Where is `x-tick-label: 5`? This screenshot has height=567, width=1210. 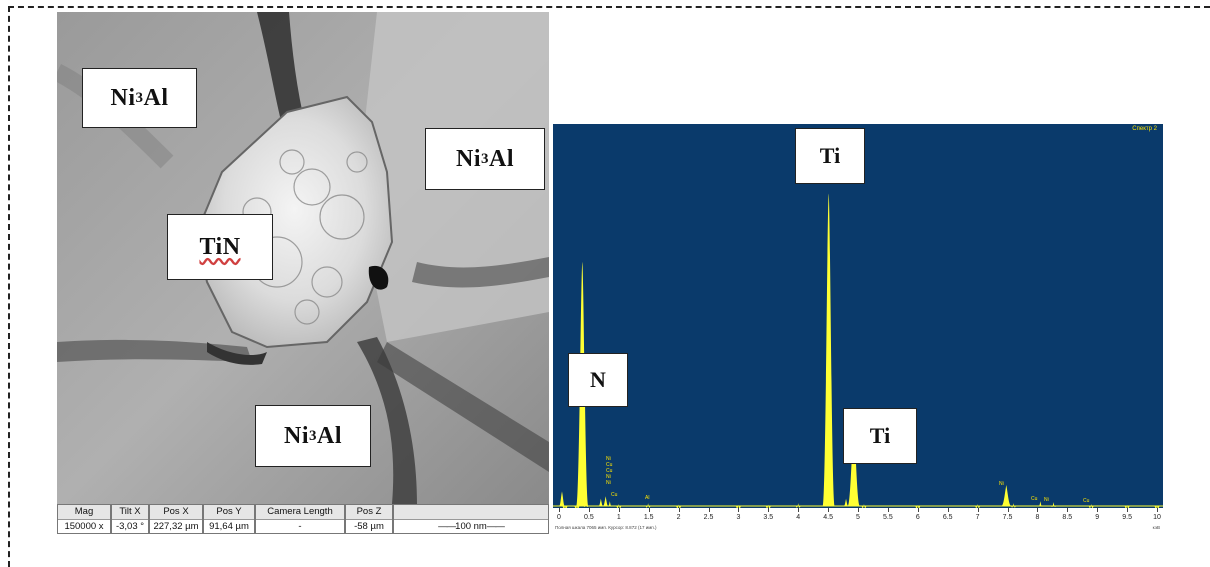 x-tick-label: 5 is located at coordinates (858, 517).